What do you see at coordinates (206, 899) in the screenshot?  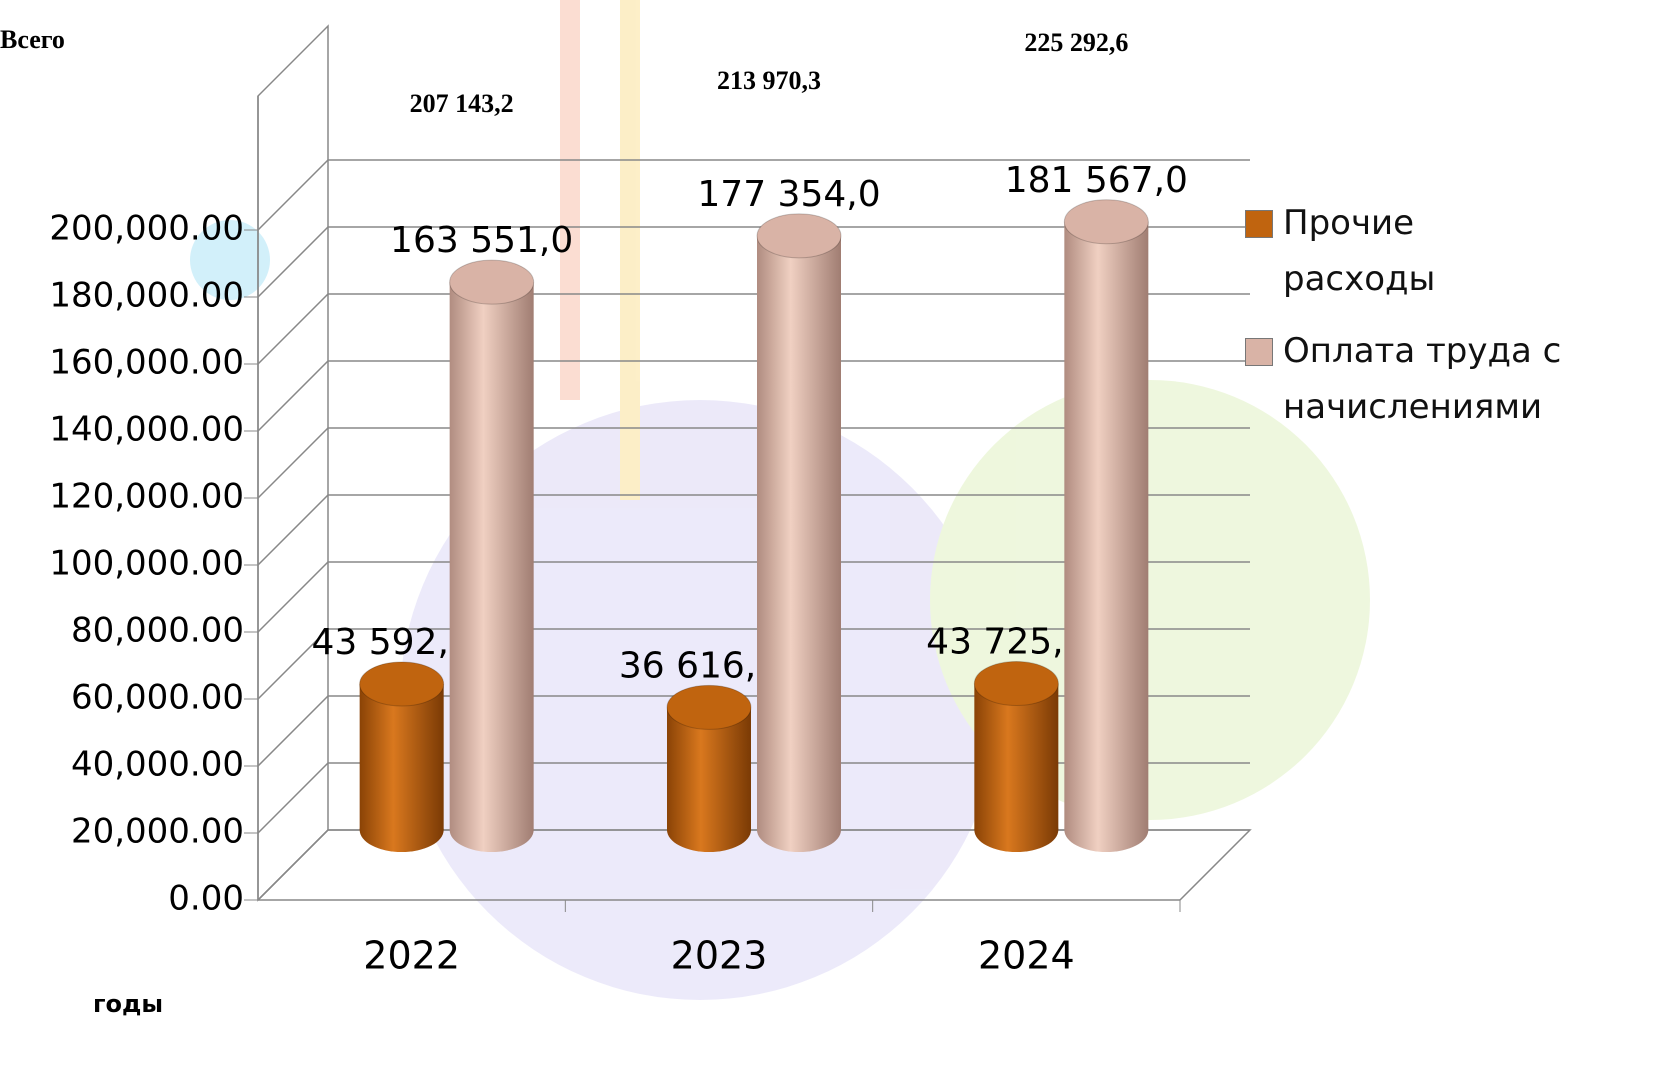 I see `y-tick-label: 0.00` at bounding box center [206, 899].